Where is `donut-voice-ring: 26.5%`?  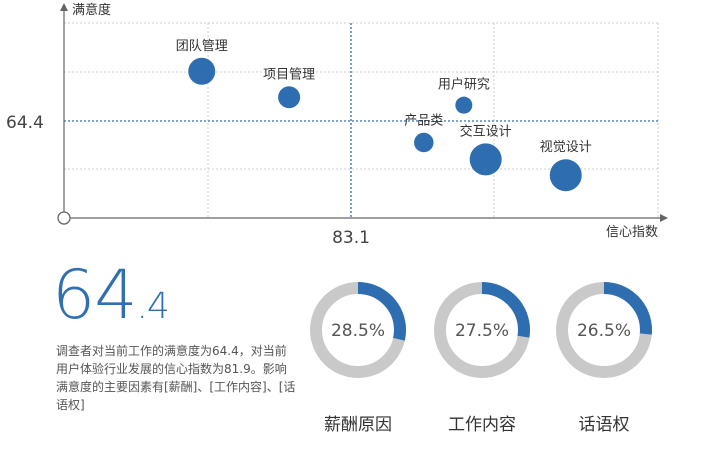 donut-voice-ring: 26.5% is located at coordinates (604, 330).